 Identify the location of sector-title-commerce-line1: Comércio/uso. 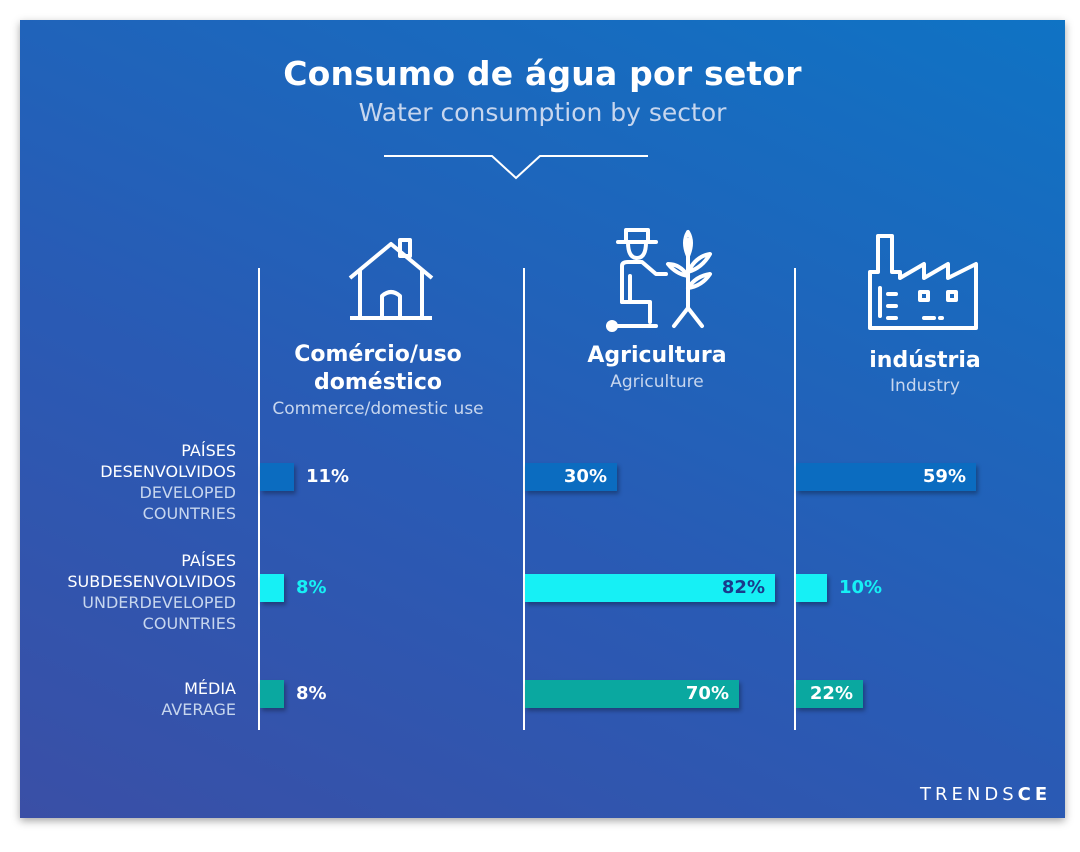
(378, 354).